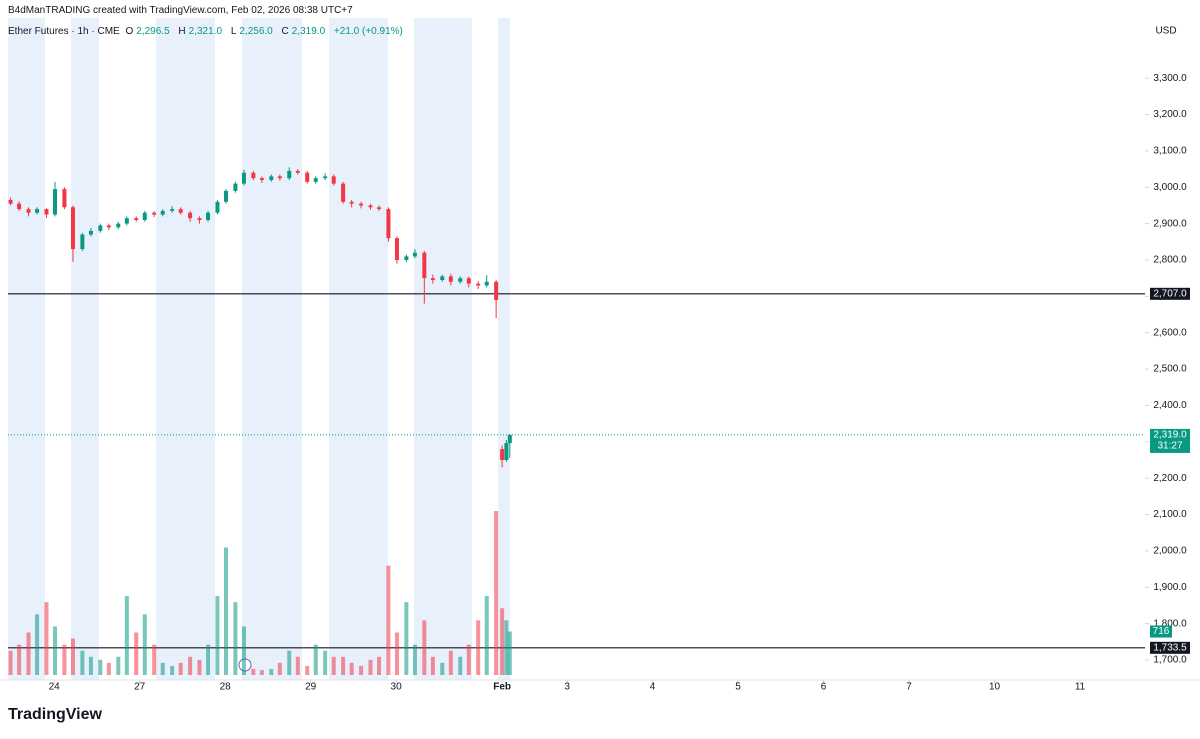  Describe the element at coordinates (140, 687) in the screenshot. I see `x-tick-label: 27` at that location.